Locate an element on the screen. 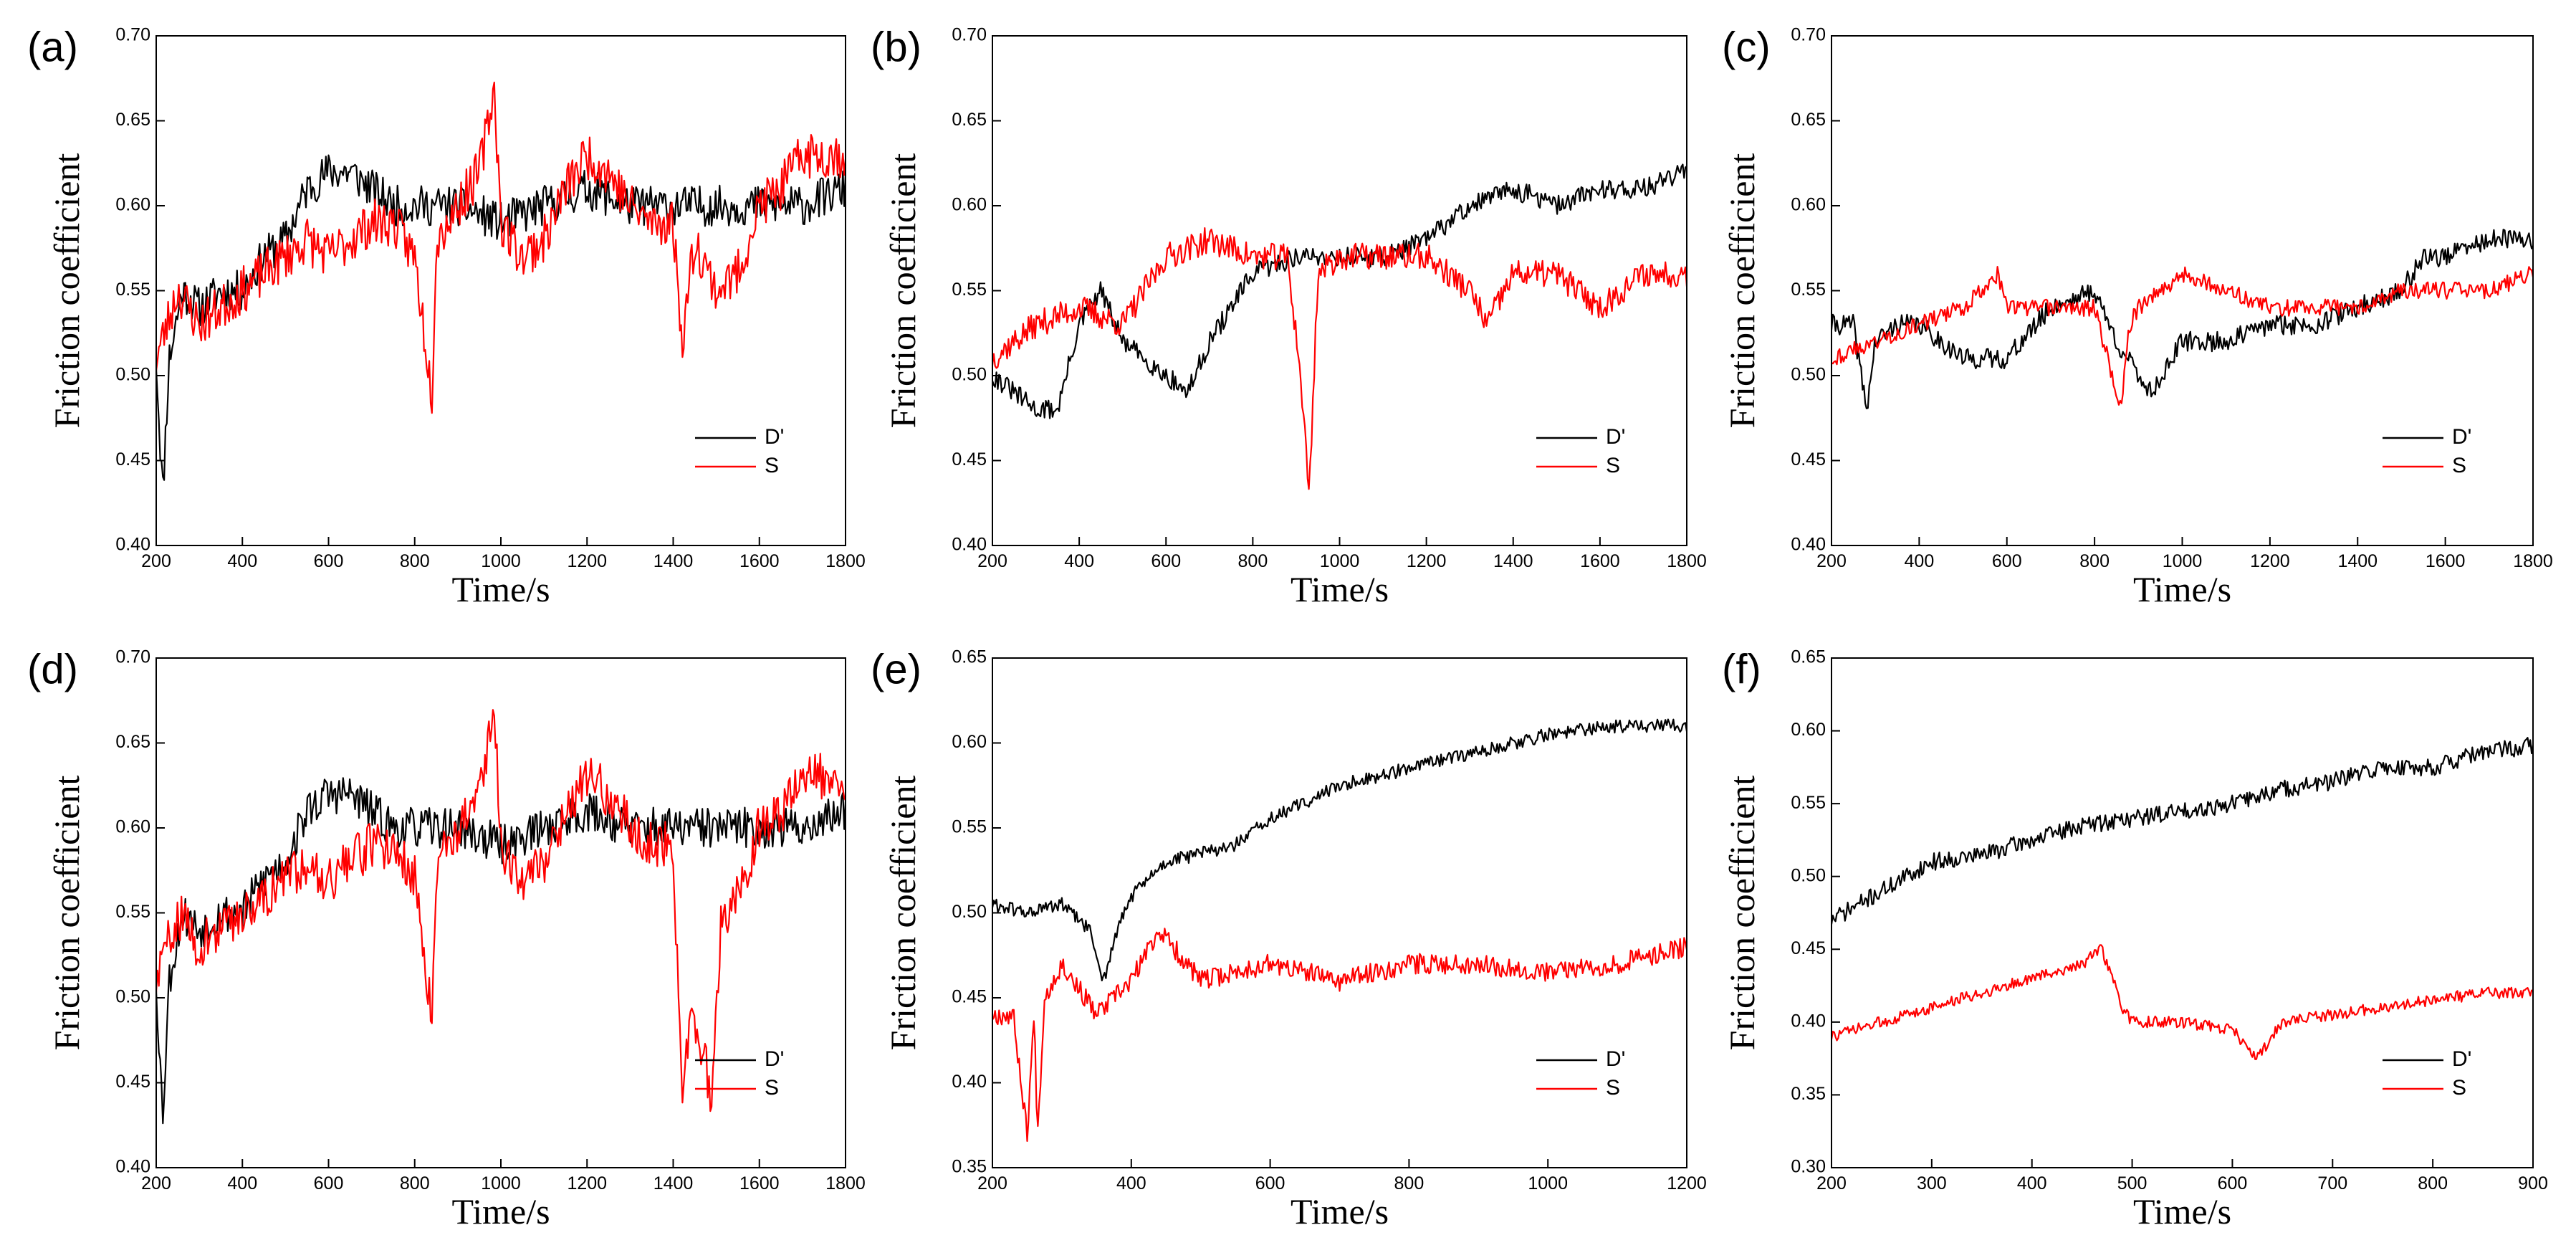  x-tick-label: 500 is located at coordinates (2132, 1183).